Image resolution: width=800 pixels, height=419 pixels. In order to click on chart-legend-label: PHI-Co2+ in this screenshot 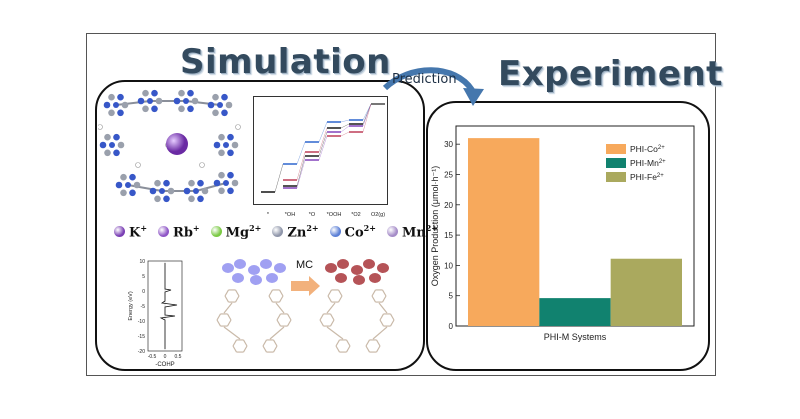, I will do `click(647, 149)`.